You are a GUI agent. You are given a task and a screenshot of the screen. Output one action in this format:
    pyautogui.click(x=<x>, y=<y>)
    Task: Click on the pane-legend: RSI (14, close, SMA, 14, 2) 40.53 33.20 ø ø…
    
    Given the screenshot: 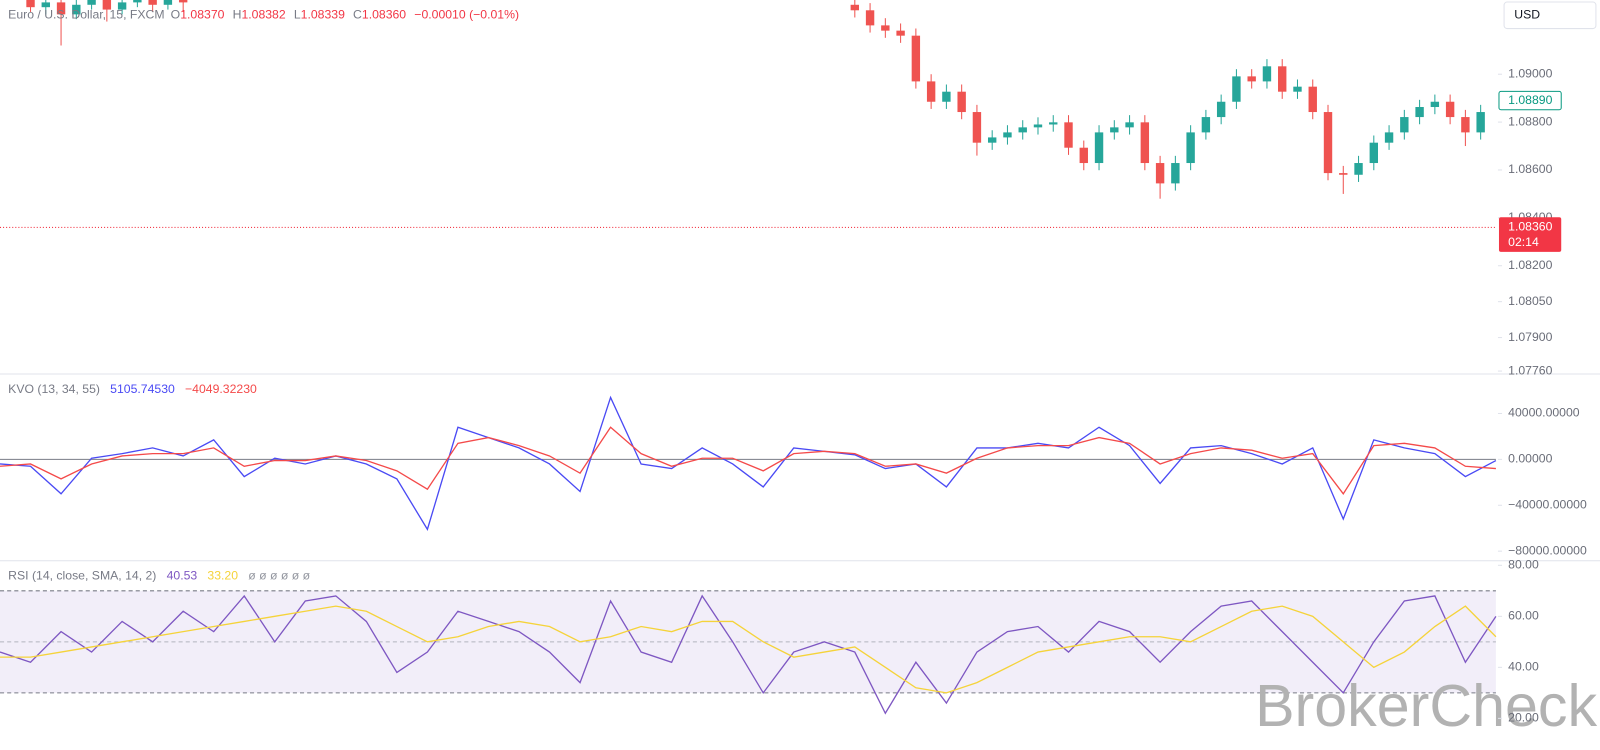 What is the action you would take?
    pyautogui.click(x=159, y=576)
    